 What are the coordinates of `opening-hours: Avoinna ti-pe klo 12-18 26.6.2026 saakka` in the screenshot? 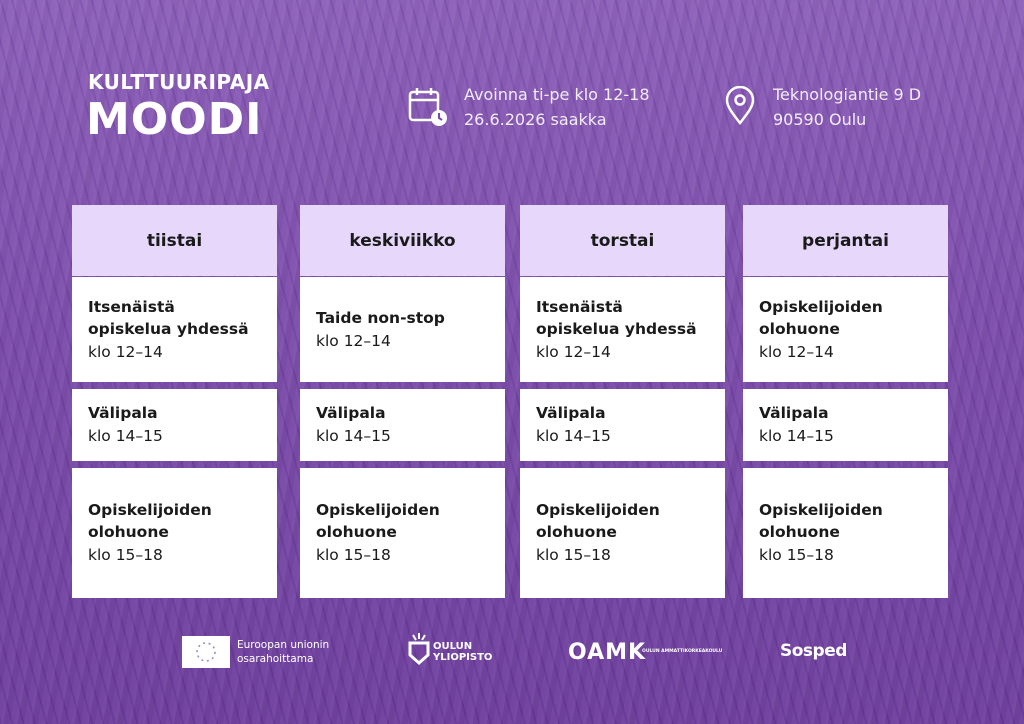 It's located at (557, 107).